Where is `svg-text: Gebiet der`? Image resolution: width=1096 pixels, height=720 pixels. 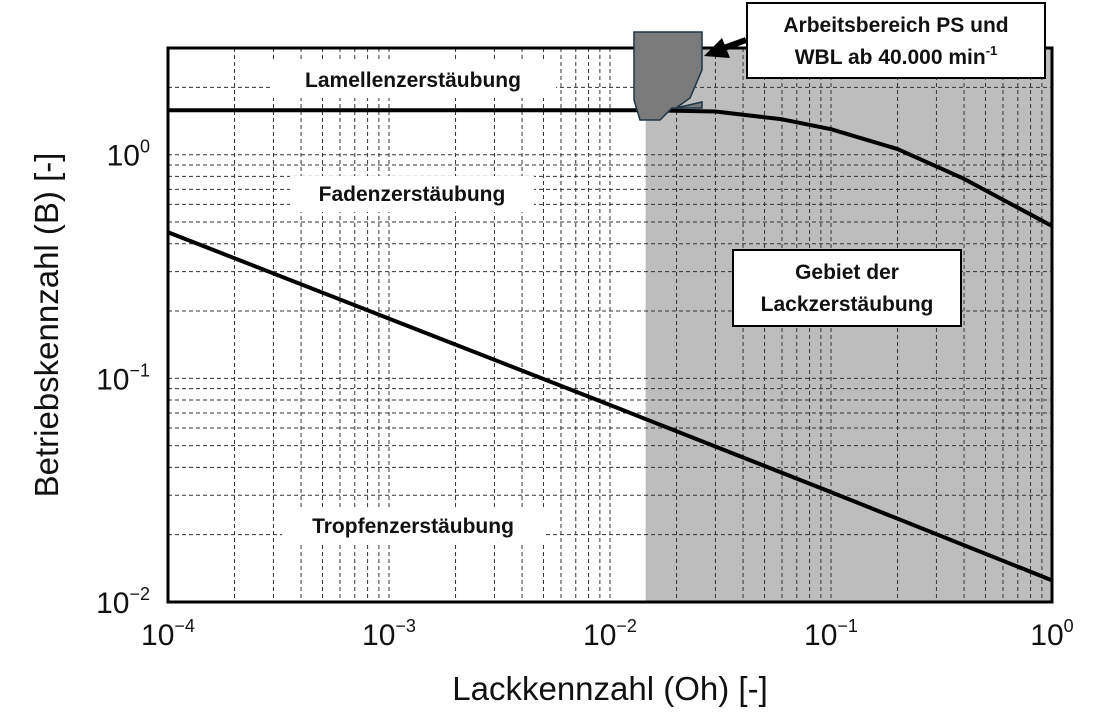 svg-text: Gebiet der is located at coordinates (847, 272).